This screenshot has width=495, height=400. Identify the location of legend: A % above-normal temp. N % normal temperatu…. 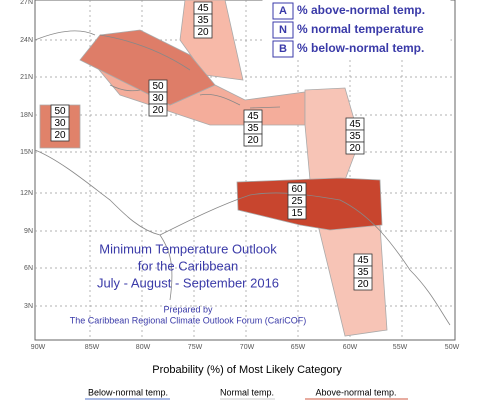
(356, 29).